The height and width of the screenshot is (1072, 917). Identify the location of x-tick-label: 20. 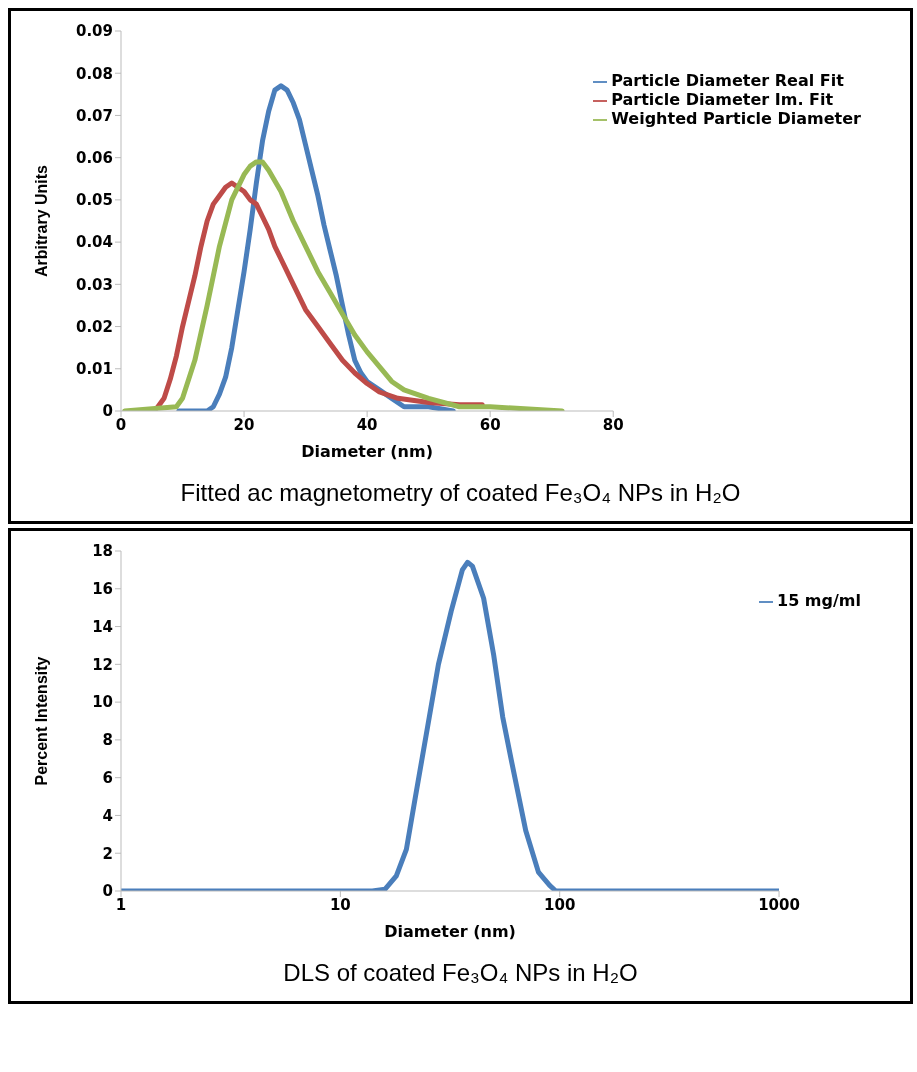
(244, 424).